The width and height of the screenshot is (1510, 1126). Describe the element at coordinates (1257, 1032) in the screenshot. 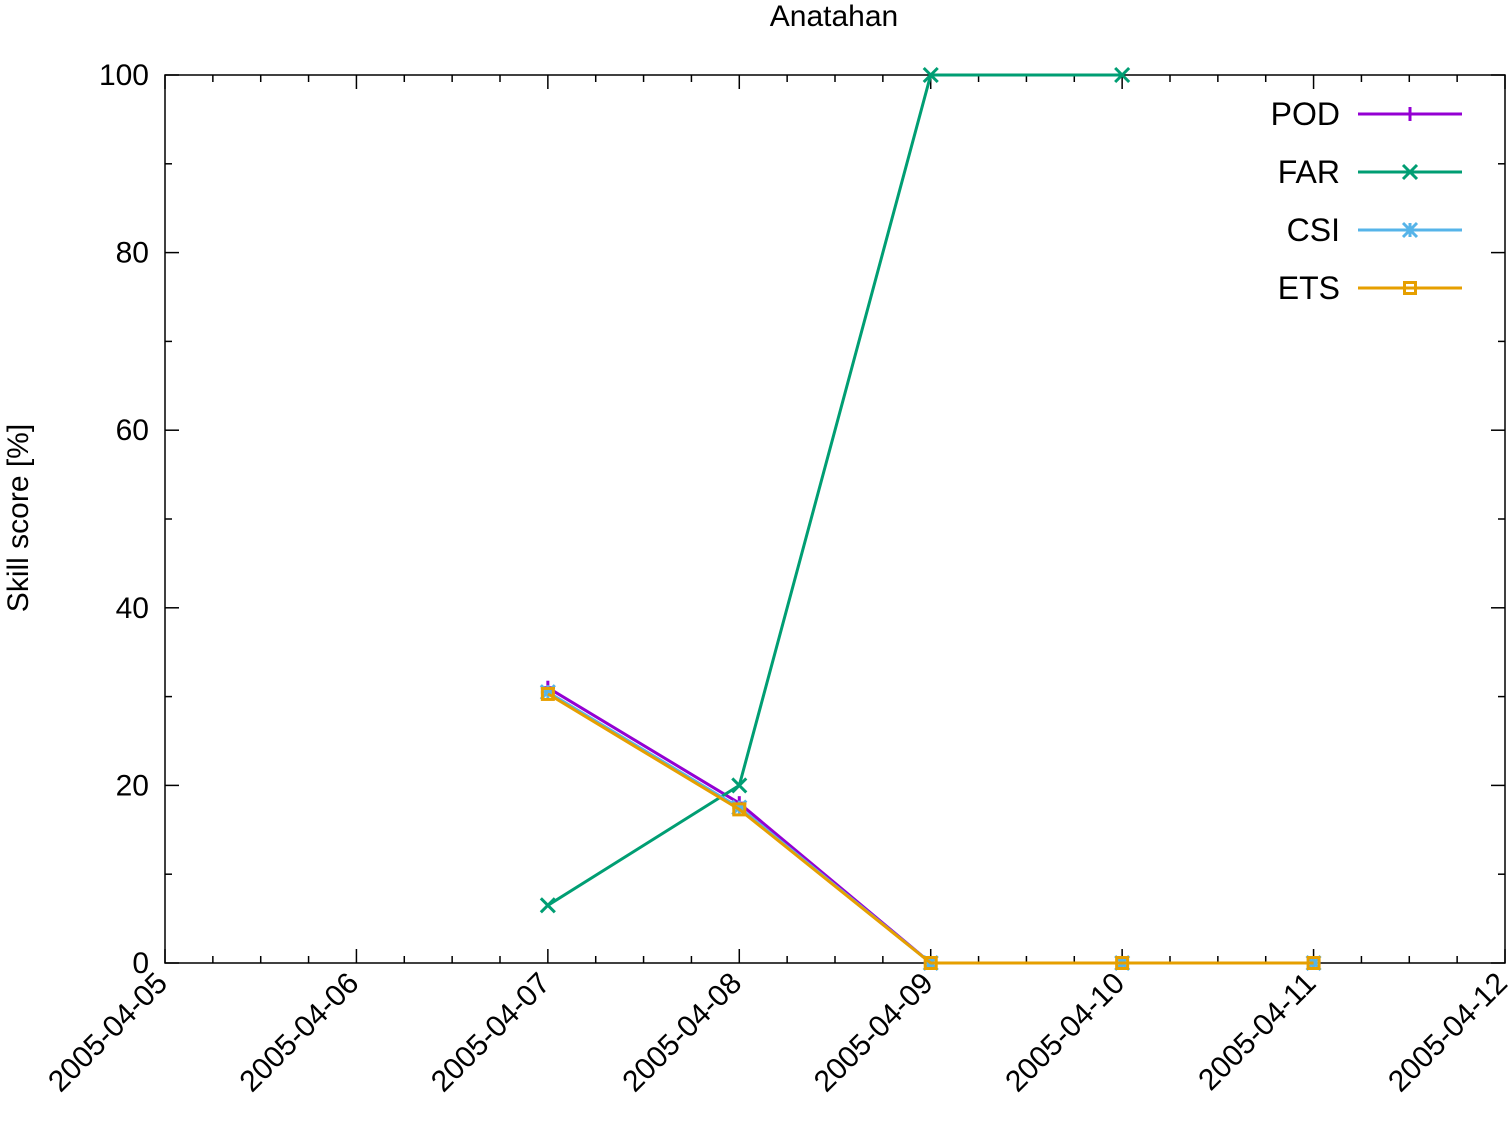

I see `x-tick-label: 2005-04-11` at that location.